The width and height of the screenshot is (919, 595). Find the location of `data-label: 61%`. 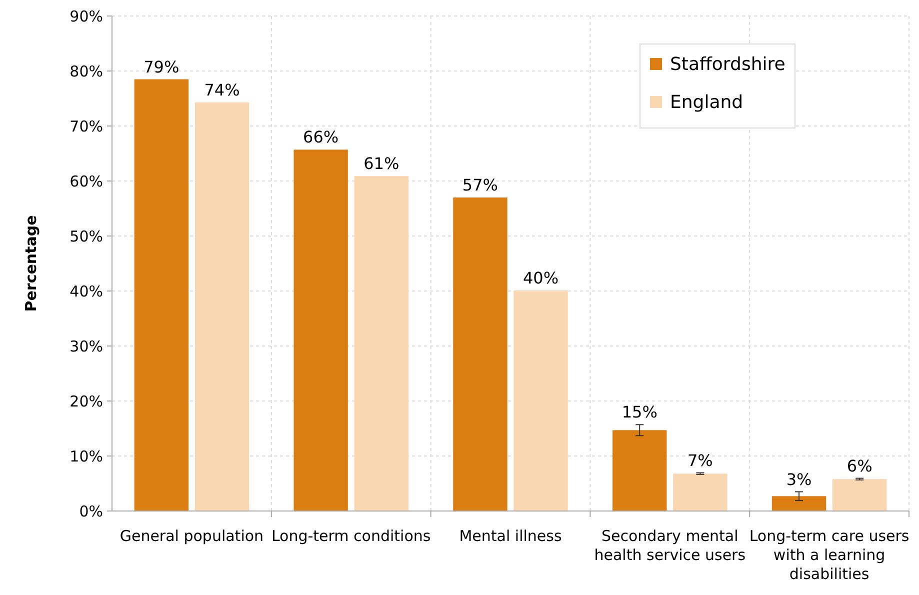

data-label: 61% is located at coordinates (382, 164).